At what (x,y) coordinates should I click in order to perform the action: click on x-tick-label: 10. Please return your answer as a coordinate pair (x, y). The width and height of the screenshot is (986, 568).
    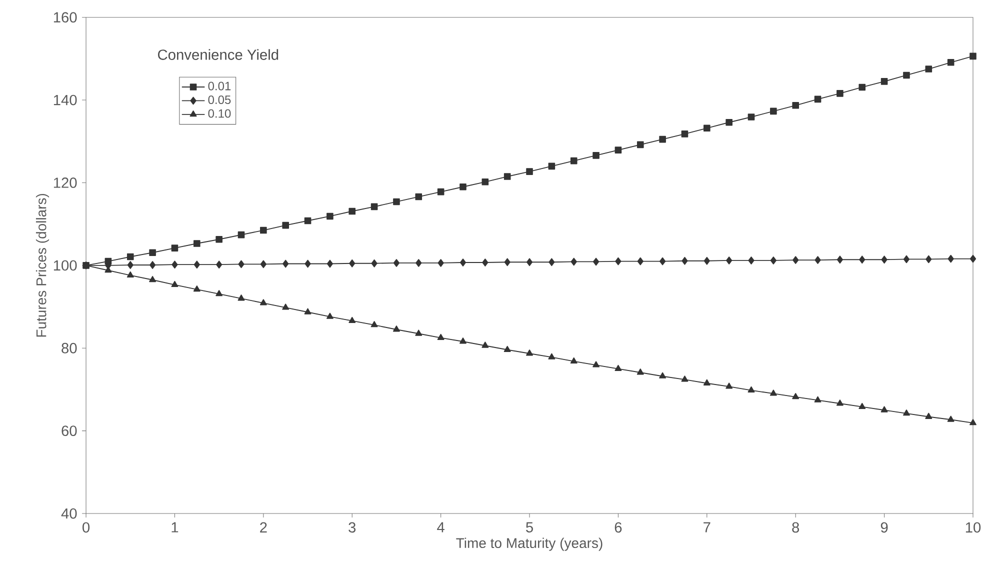
    Looking at the image, I should click on (973, 527).